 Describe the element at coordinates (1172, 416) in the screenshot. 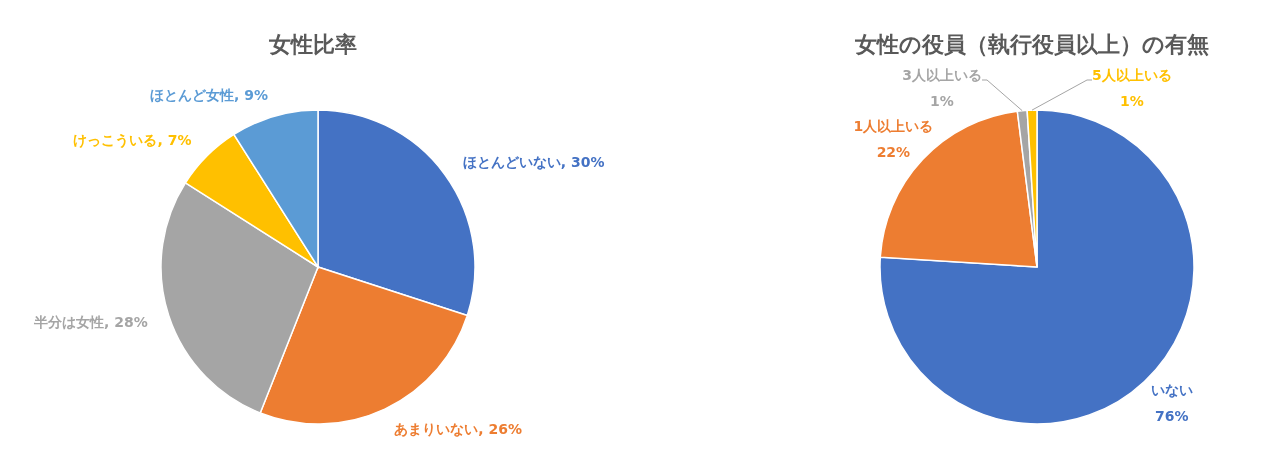

I see `data-label: 76%` at that location.